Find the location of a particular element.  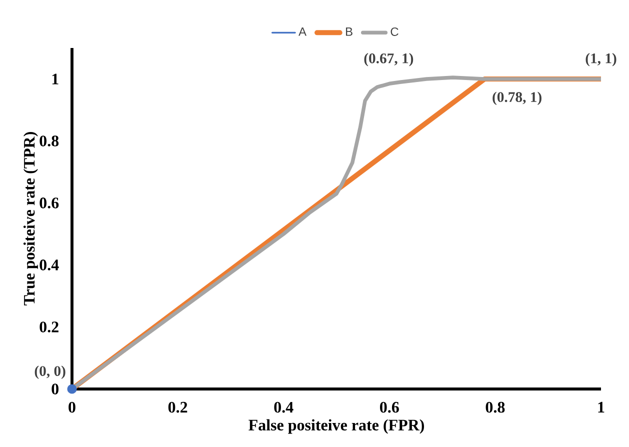

x-tick-label: 0.4 is located at coordinates (284, 407).